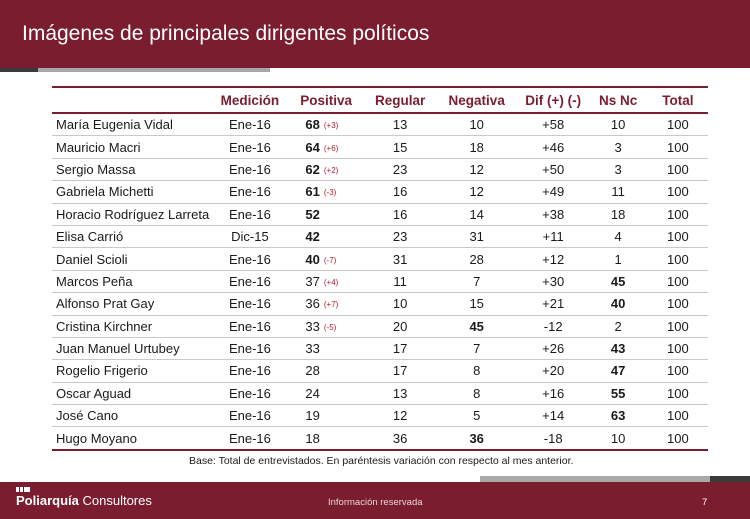  I want to click on cell-dif: +38, so click(553, 214).